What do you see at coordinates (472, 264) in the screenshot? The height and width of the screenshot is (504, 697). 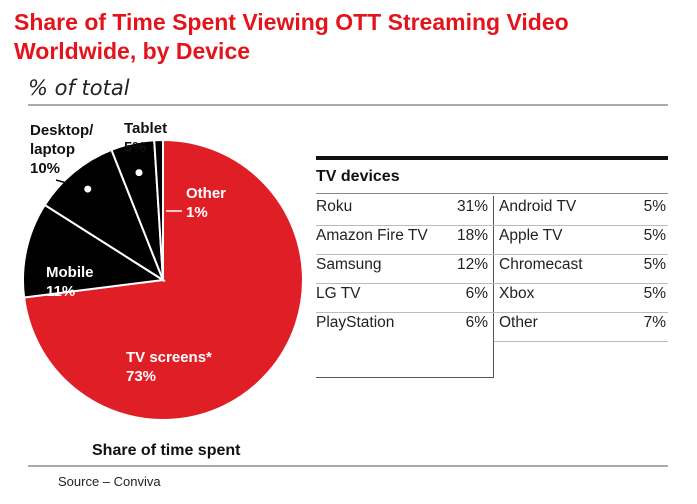 I see `table-cell-share: 12%` at bounding box center [472, 264].